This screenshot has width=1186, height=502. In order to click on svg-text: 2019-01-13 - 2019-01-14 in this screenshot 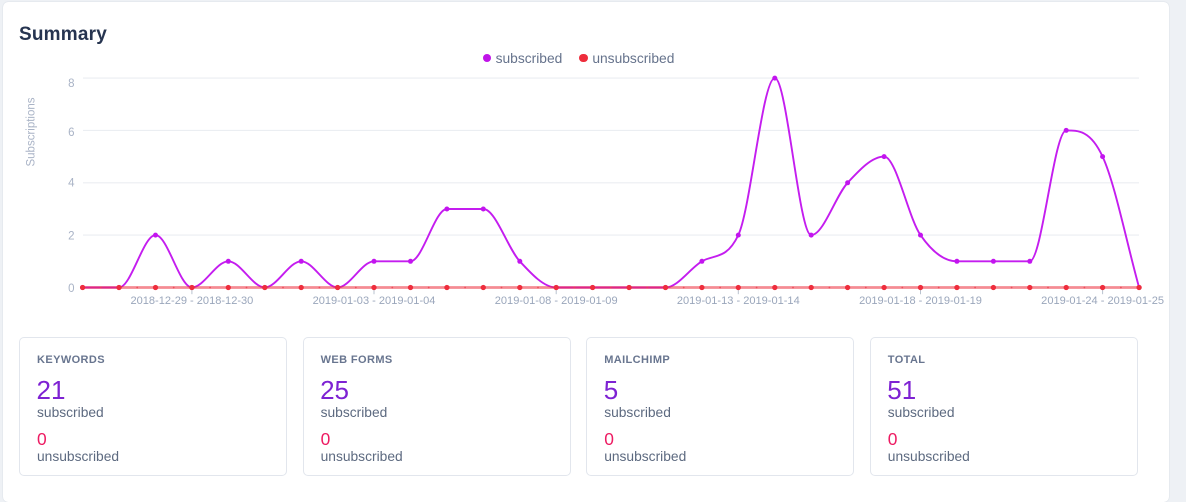, I will do `click(738, 301)`.